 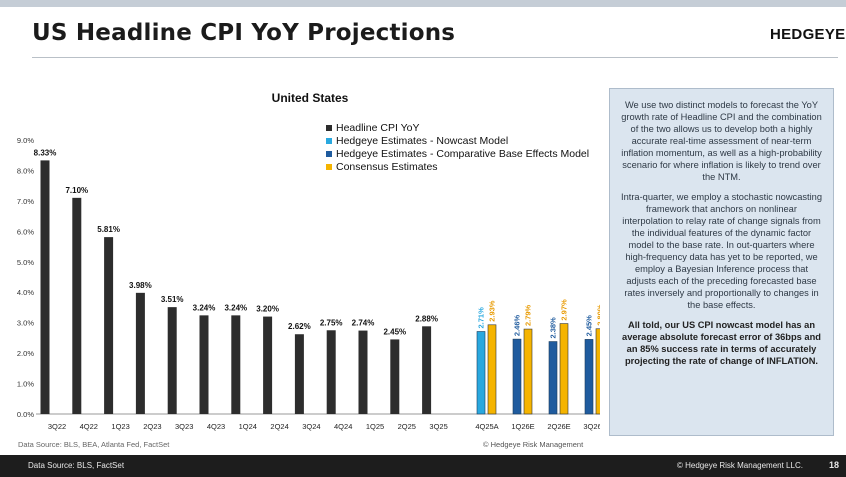 What do you see at coordinates (89, 426) in the screenshot?
I see `x-tick-label: 4Q22` at bounding box center [89, 426].